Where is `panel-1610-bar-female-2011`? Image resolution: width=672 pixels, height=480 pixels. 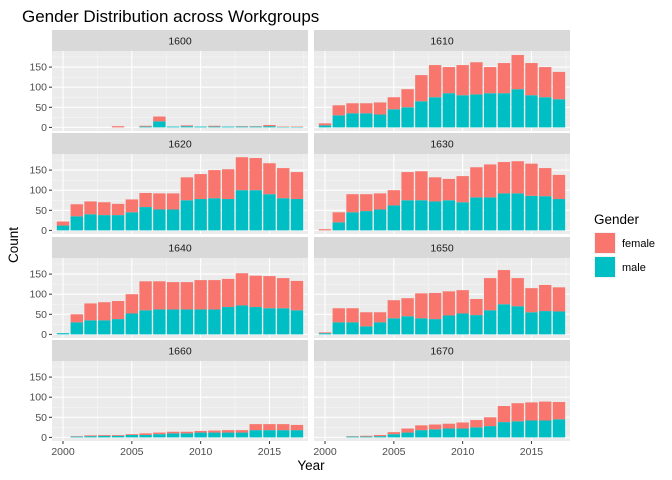 panel-1610-bar-female-2011 is located at coordinates (476, 78).